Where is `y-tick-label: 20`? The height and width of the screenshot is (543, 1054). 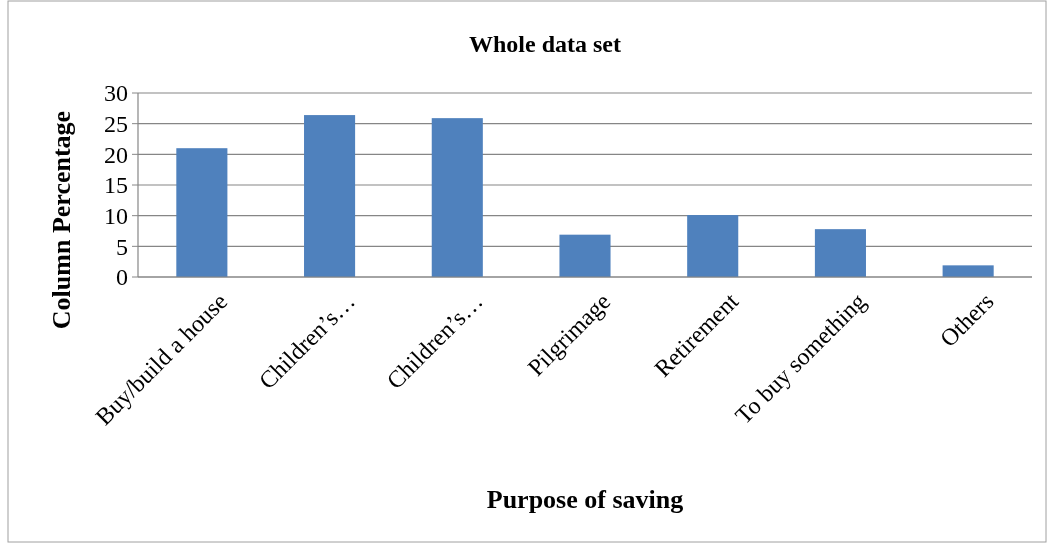
y-tick-label: 20 is located at coordinates (116, 154).